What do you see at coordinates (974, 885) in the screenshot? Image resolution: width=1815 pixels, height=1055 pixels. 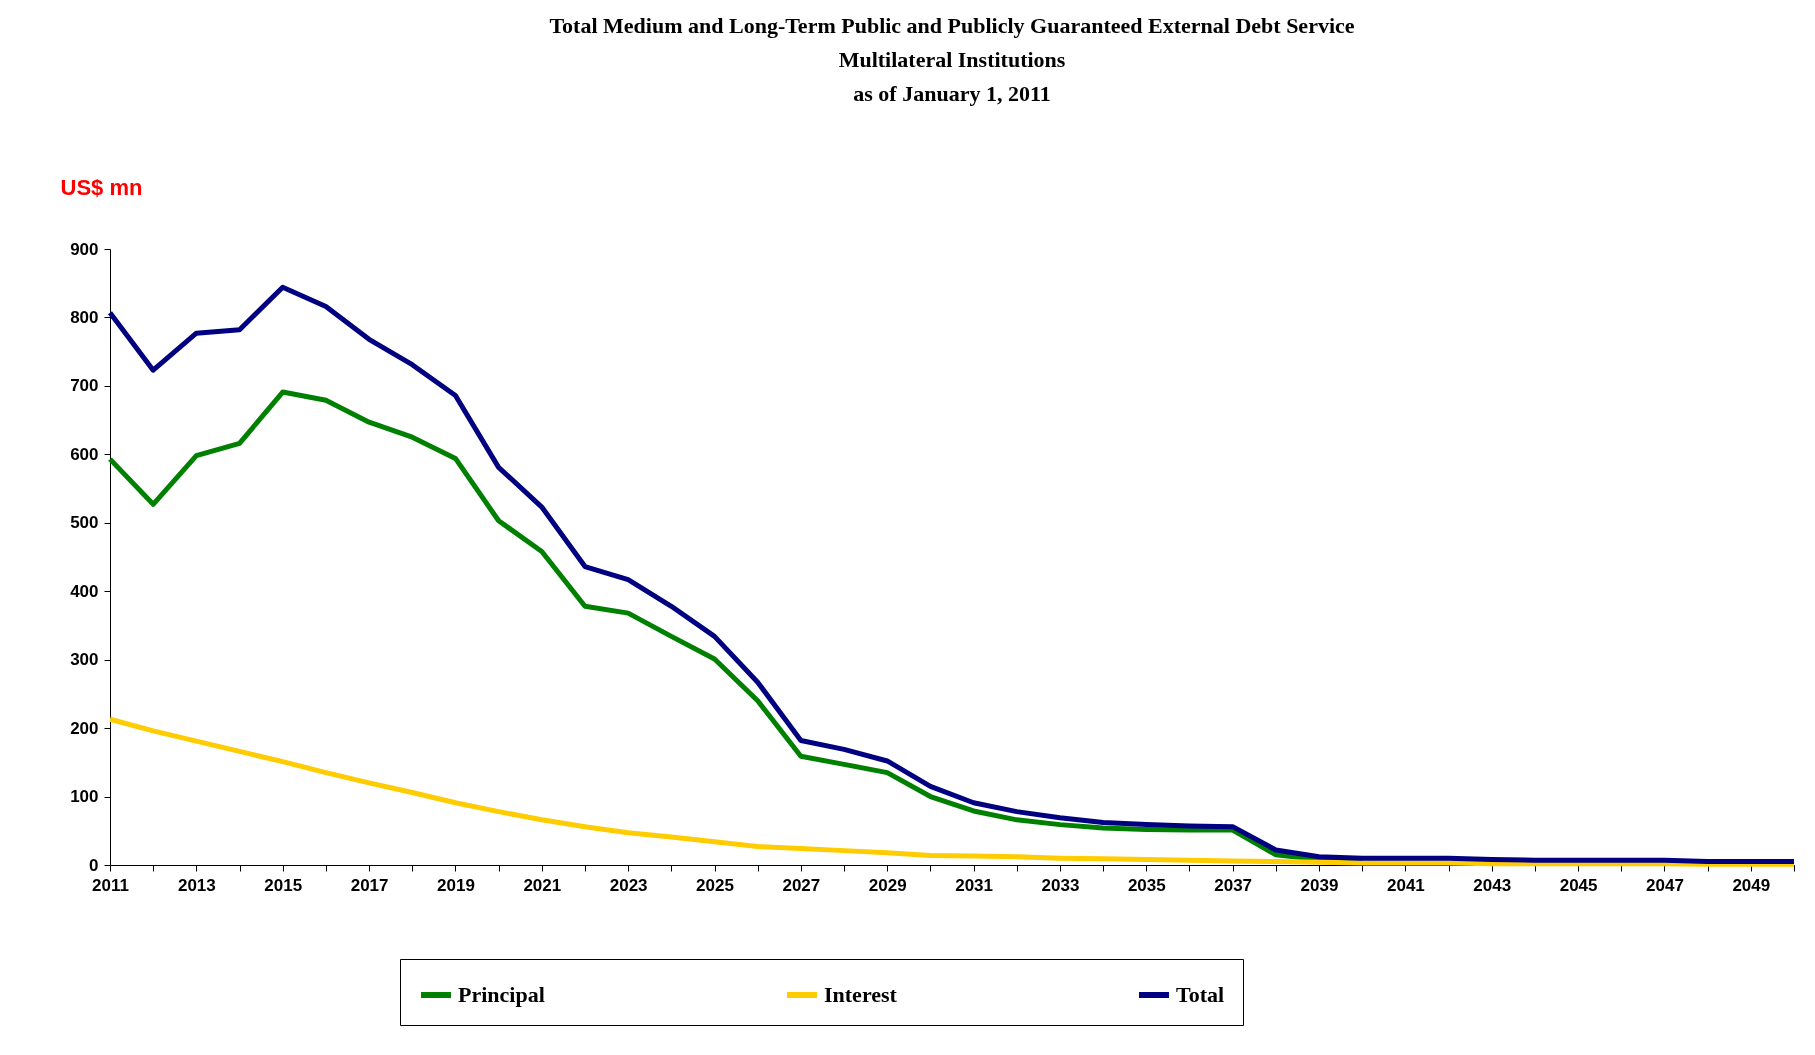 I see `x-tick-label: 2031` at bounding box center [974, 885].